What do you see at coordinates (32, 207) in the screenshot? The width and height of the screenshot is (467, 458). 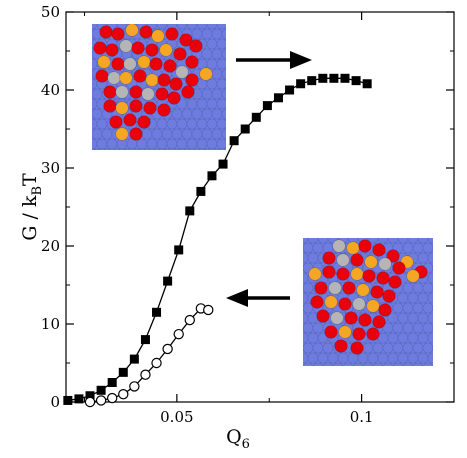 I see `y-axis-label: G / kBT` at bounding box center [32, 207].